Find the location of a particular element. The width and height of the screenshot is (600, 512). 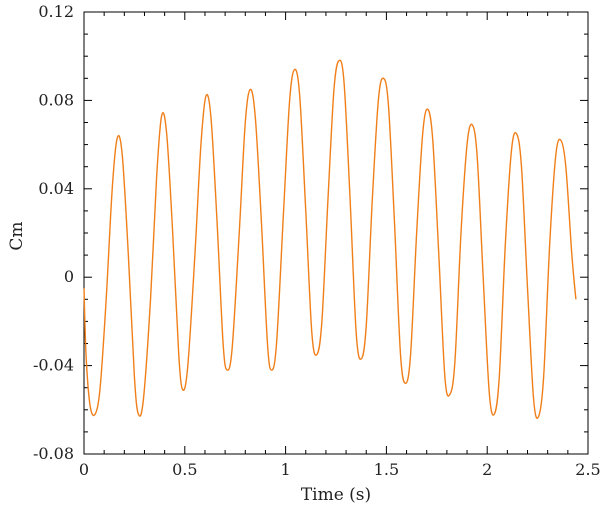

x-tick-label: 0.5 is located at coordinates (184, 469).